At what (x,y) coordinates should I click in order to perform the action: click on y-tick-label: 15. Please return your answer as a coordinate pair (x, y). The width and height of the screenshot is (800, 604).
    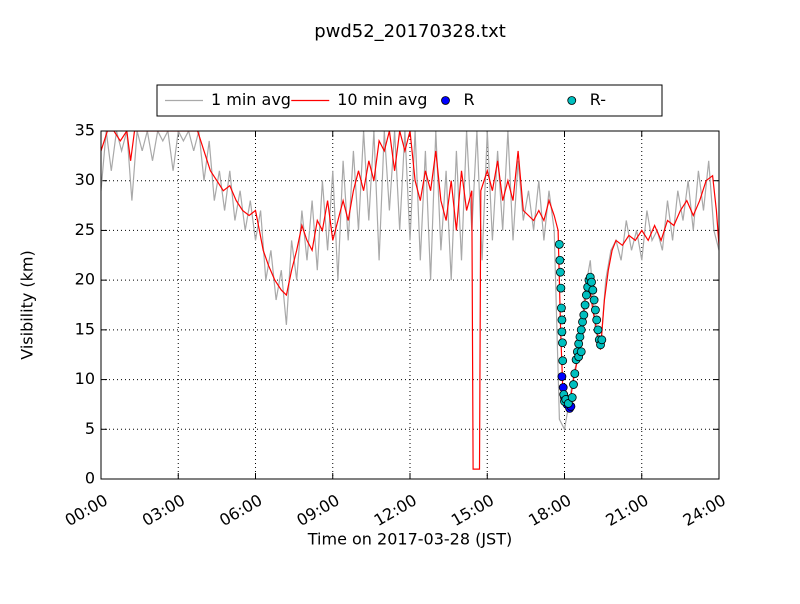
    Looking at the image, I should click on (85, 328).